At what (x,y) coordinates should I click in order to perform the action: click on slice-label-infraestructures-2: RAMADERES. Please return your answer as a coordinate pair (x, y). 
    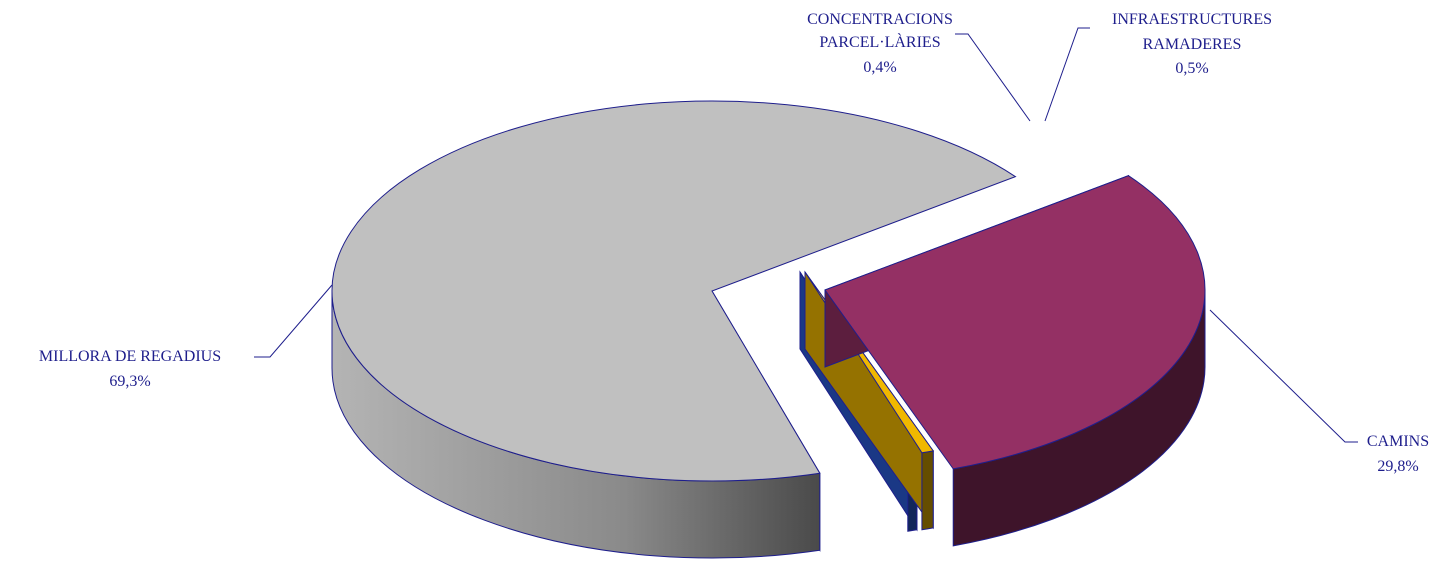
    Looking at the image, I should click on (1192, 44).